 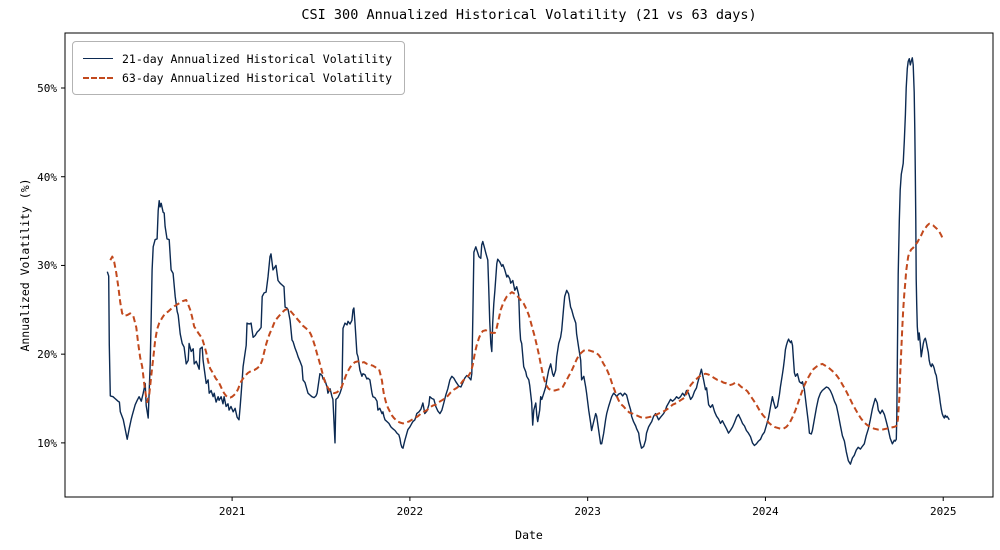 I want to click on y-tick-label: 40%, so click(x=47, y=177).